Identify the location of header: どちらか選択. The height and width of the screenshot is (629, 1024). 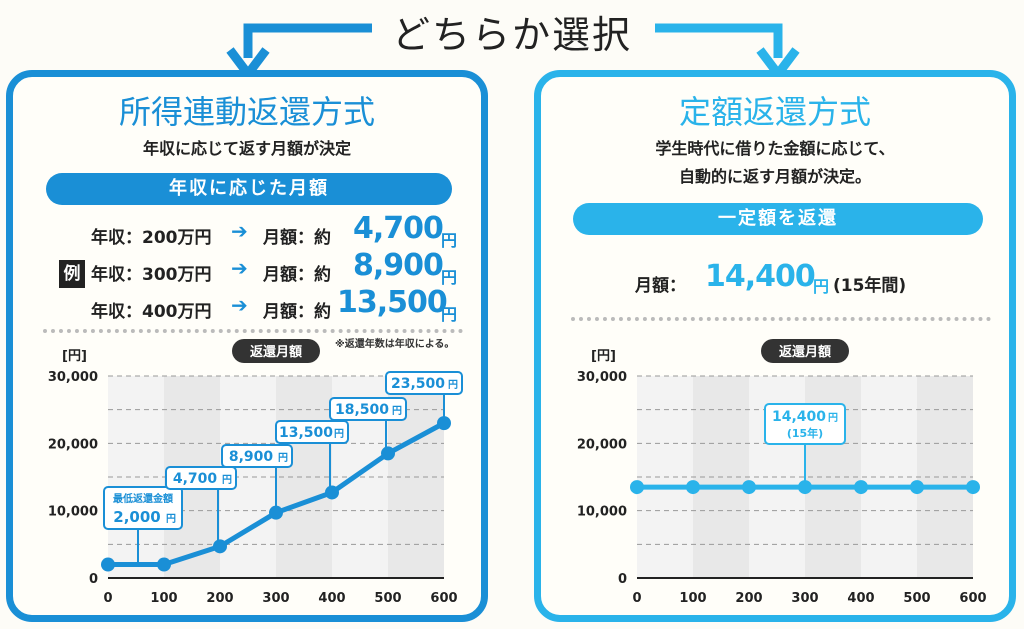
(512, 40).